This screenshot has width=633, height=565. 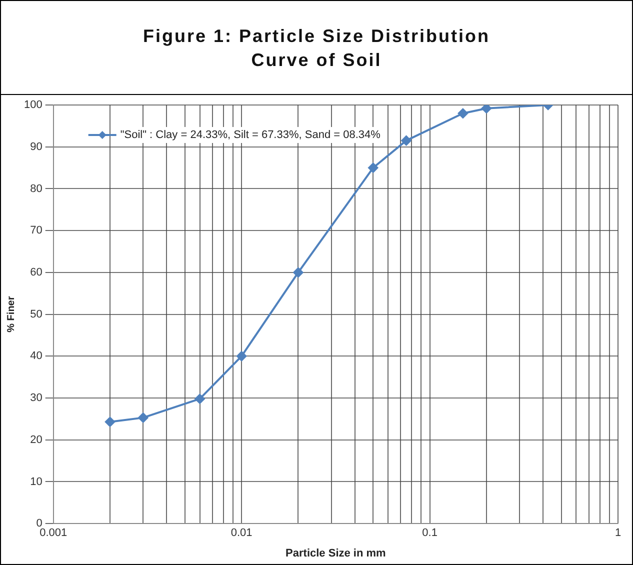 What do you see at coordinates (241, 533) in the screenshot?
I see `x-tick-label: 0.01` at bounding box center [241, 533].